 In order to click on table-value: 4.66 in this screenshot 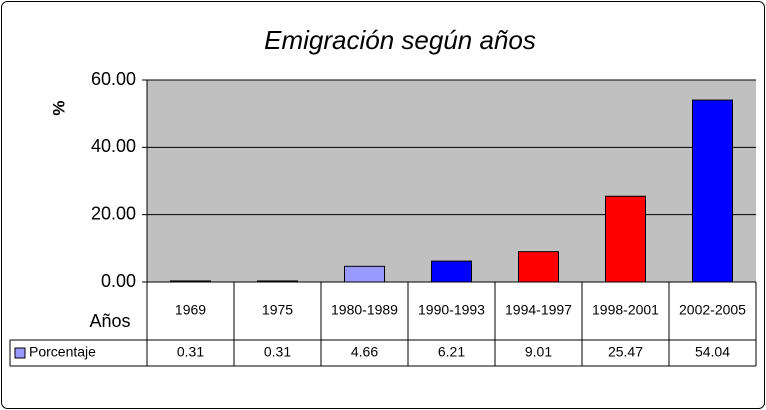, I will do `click(364, 352)`.